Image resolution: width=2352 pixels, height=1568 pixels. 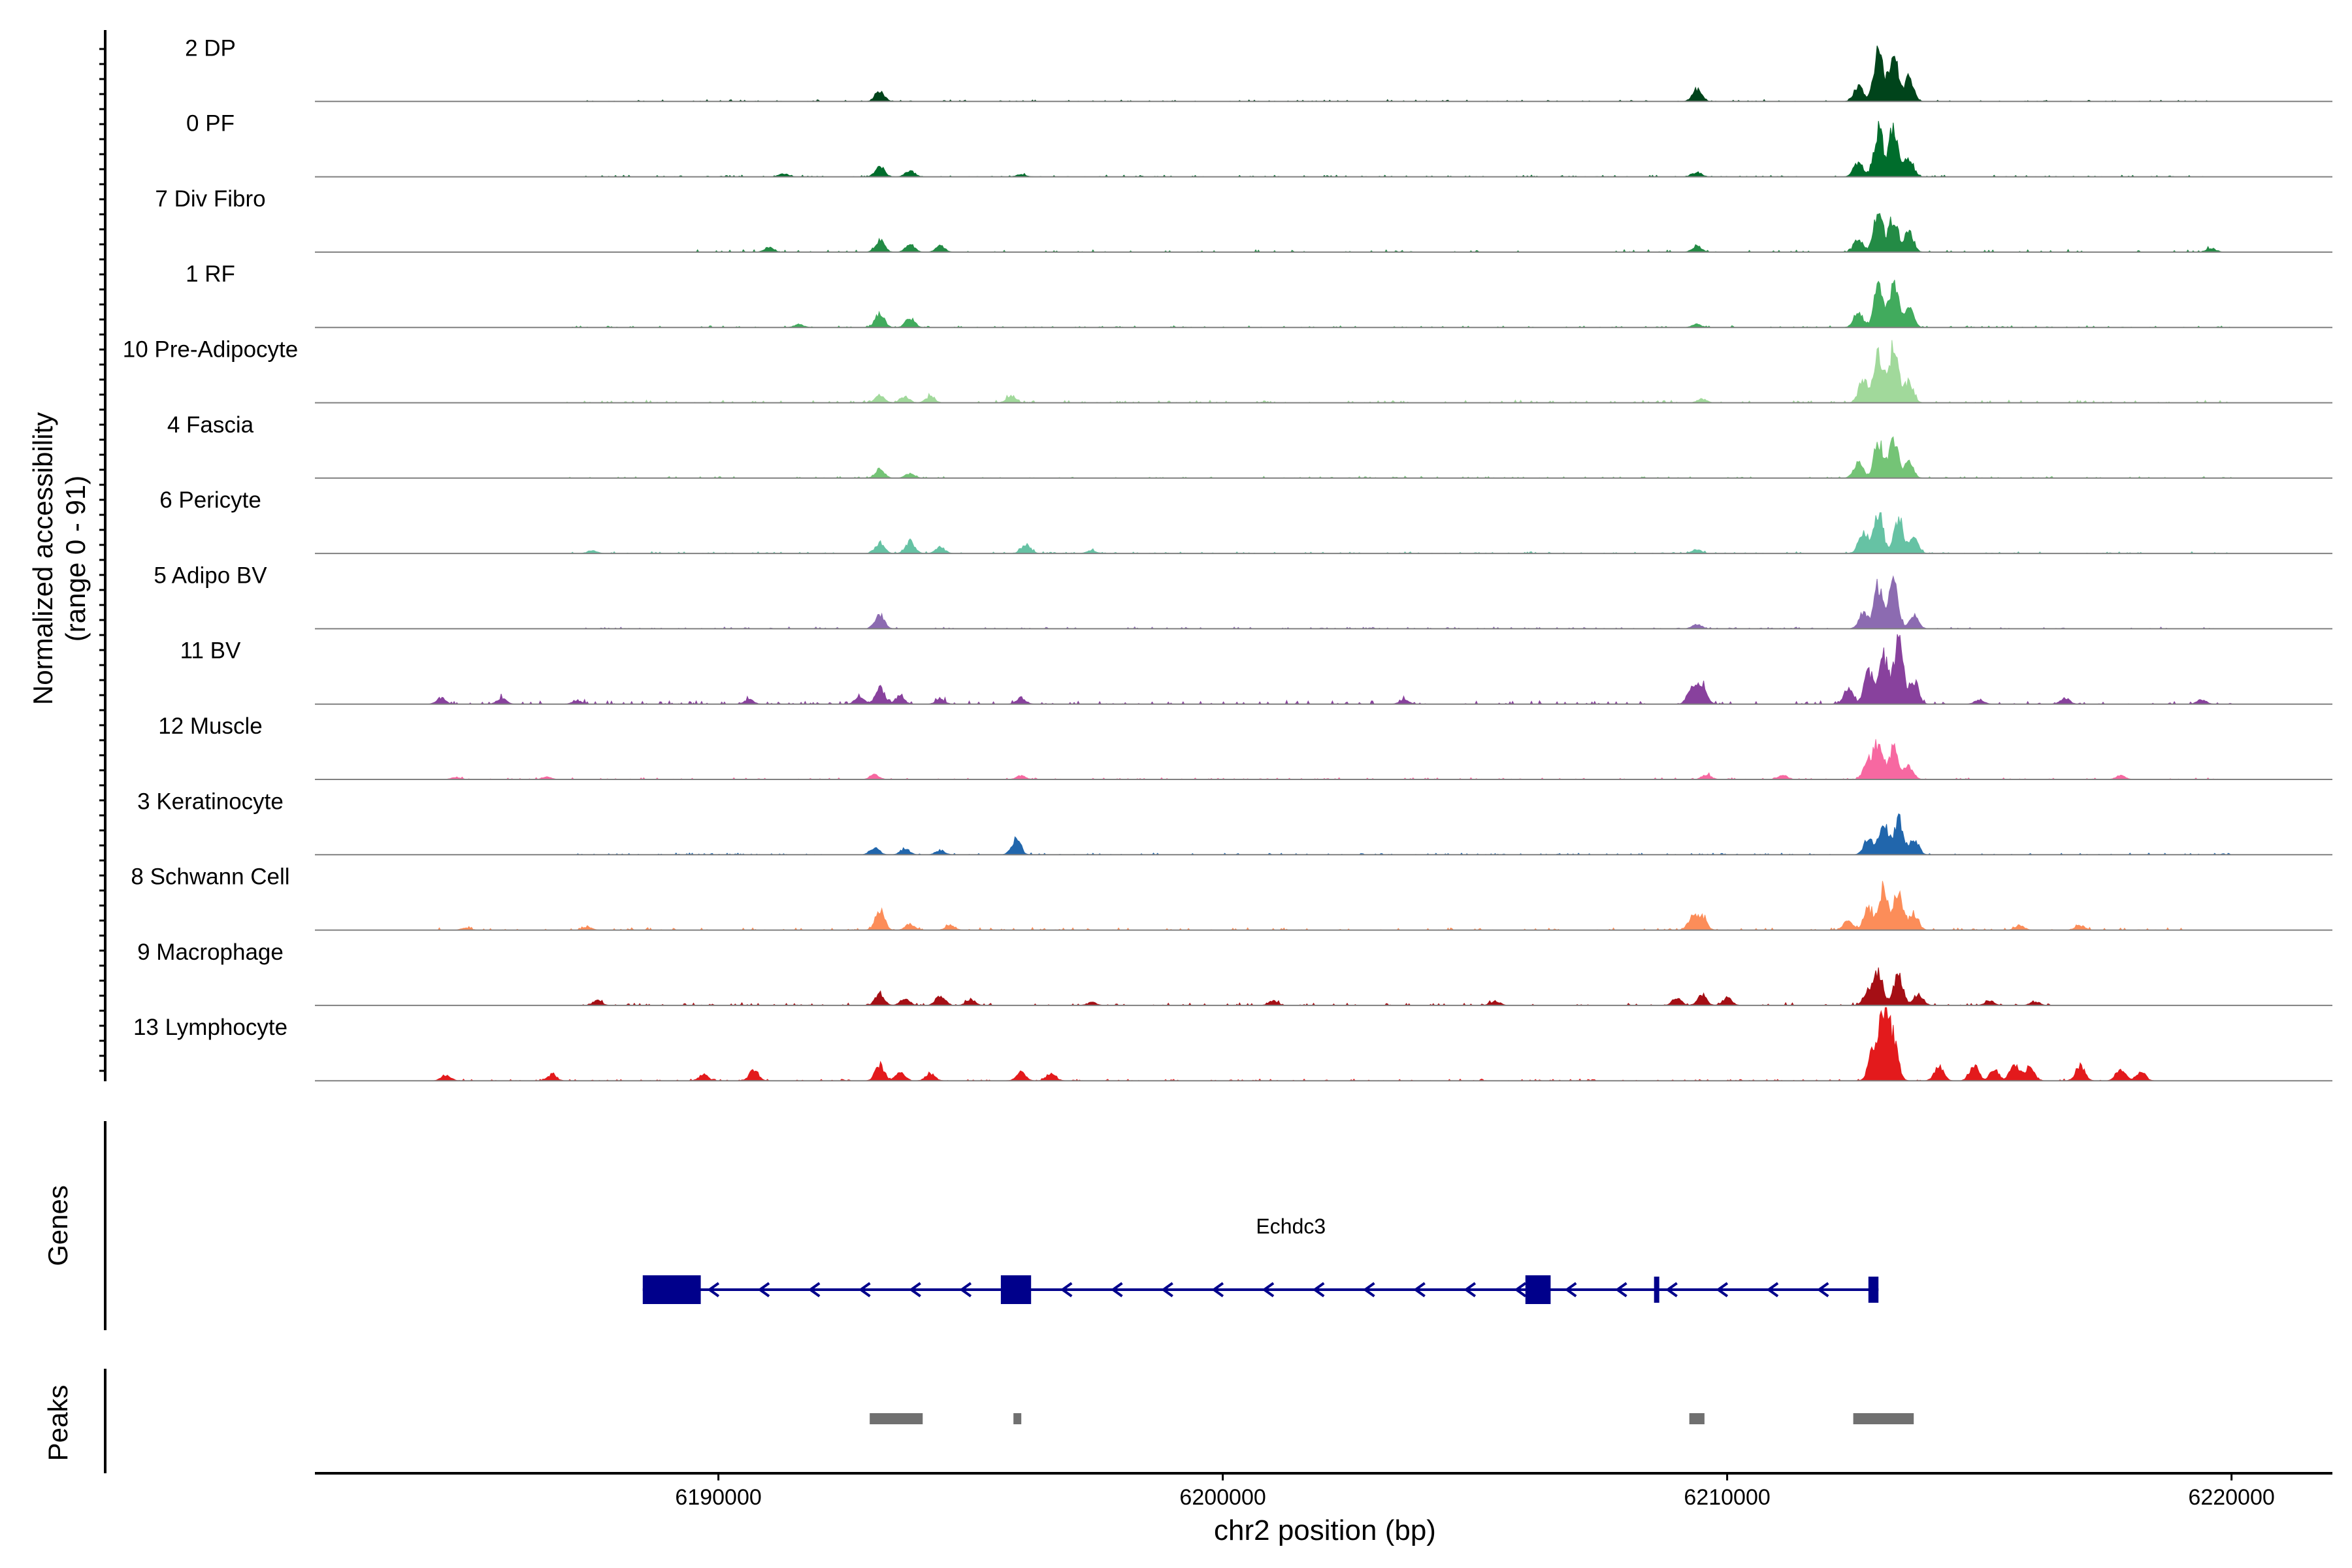 I want to click on track-label: 7 Div Fibro, so click(x=210, y=199).